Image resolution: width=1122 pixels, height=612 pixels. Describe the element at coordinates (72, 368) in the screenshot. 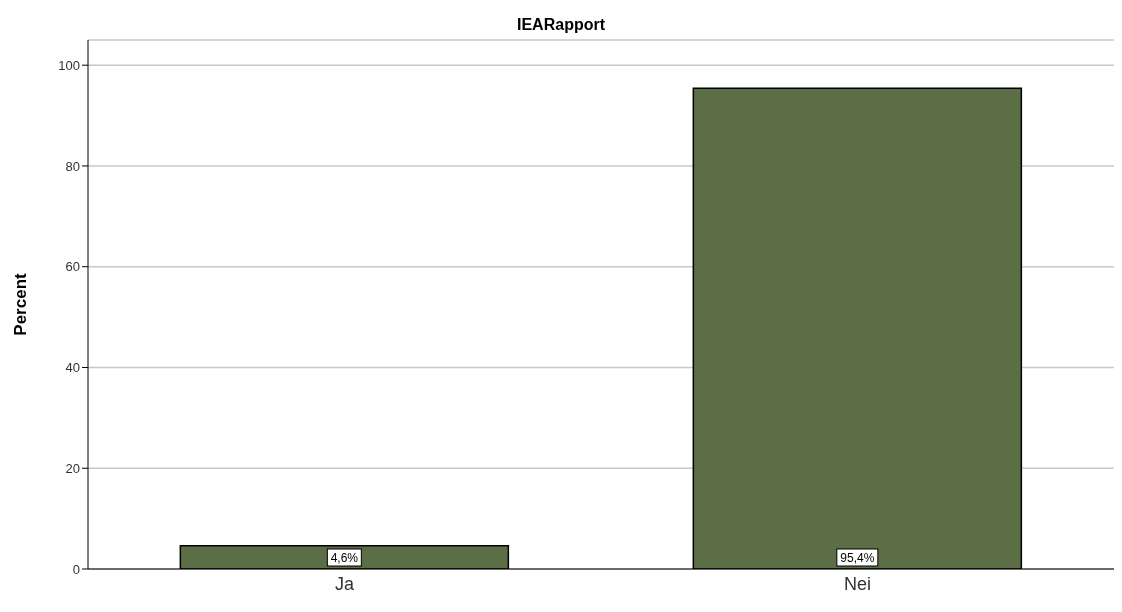

I see `y-tick-label: 40` at that location.